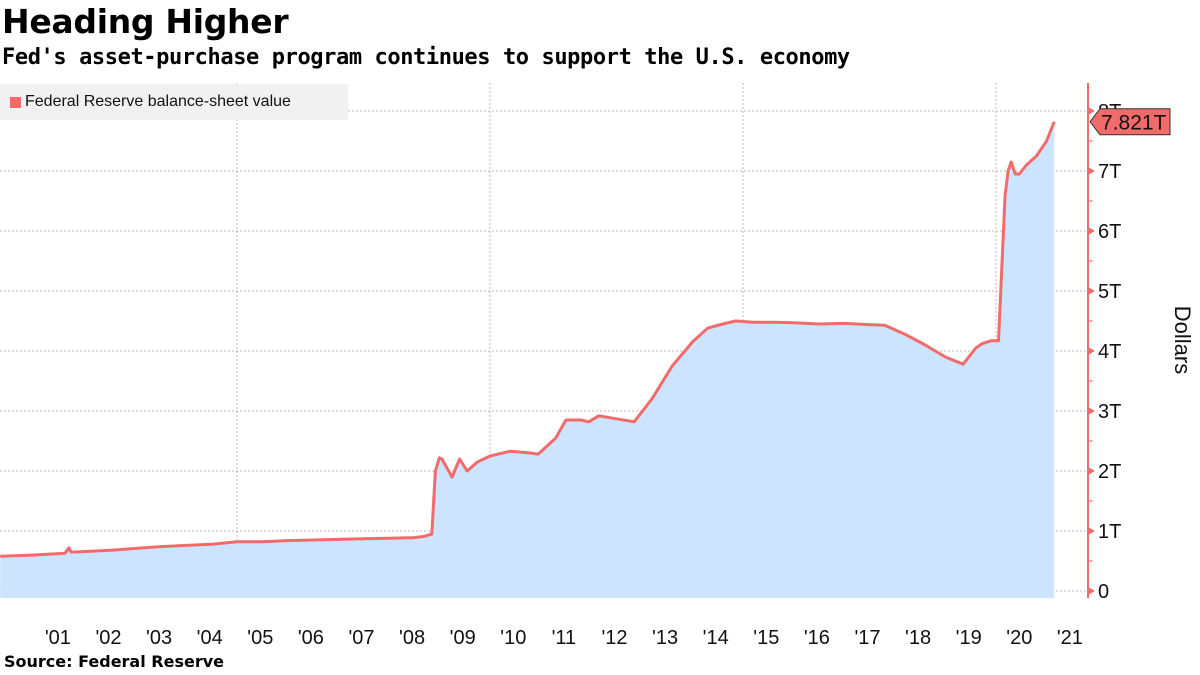  What do you see at coordinates (412, 638) in the screenshot?
I see `x-tick-label: '08` at bounding box center [412, 638].